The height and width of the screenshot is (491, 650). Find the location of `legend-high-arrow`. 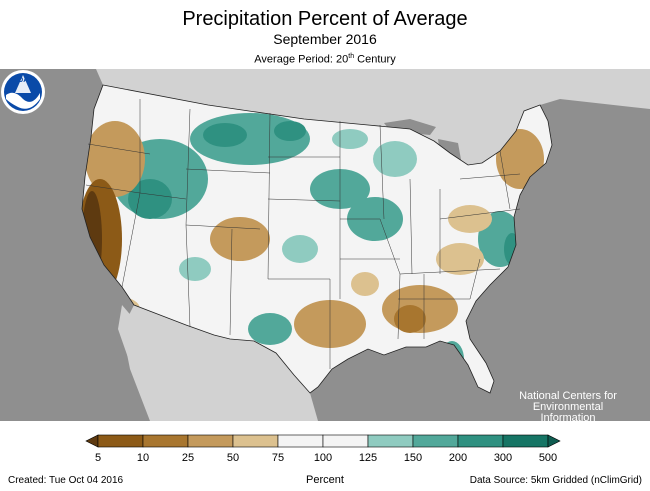

legend-high-arrow is located at coordinates (554, 441).